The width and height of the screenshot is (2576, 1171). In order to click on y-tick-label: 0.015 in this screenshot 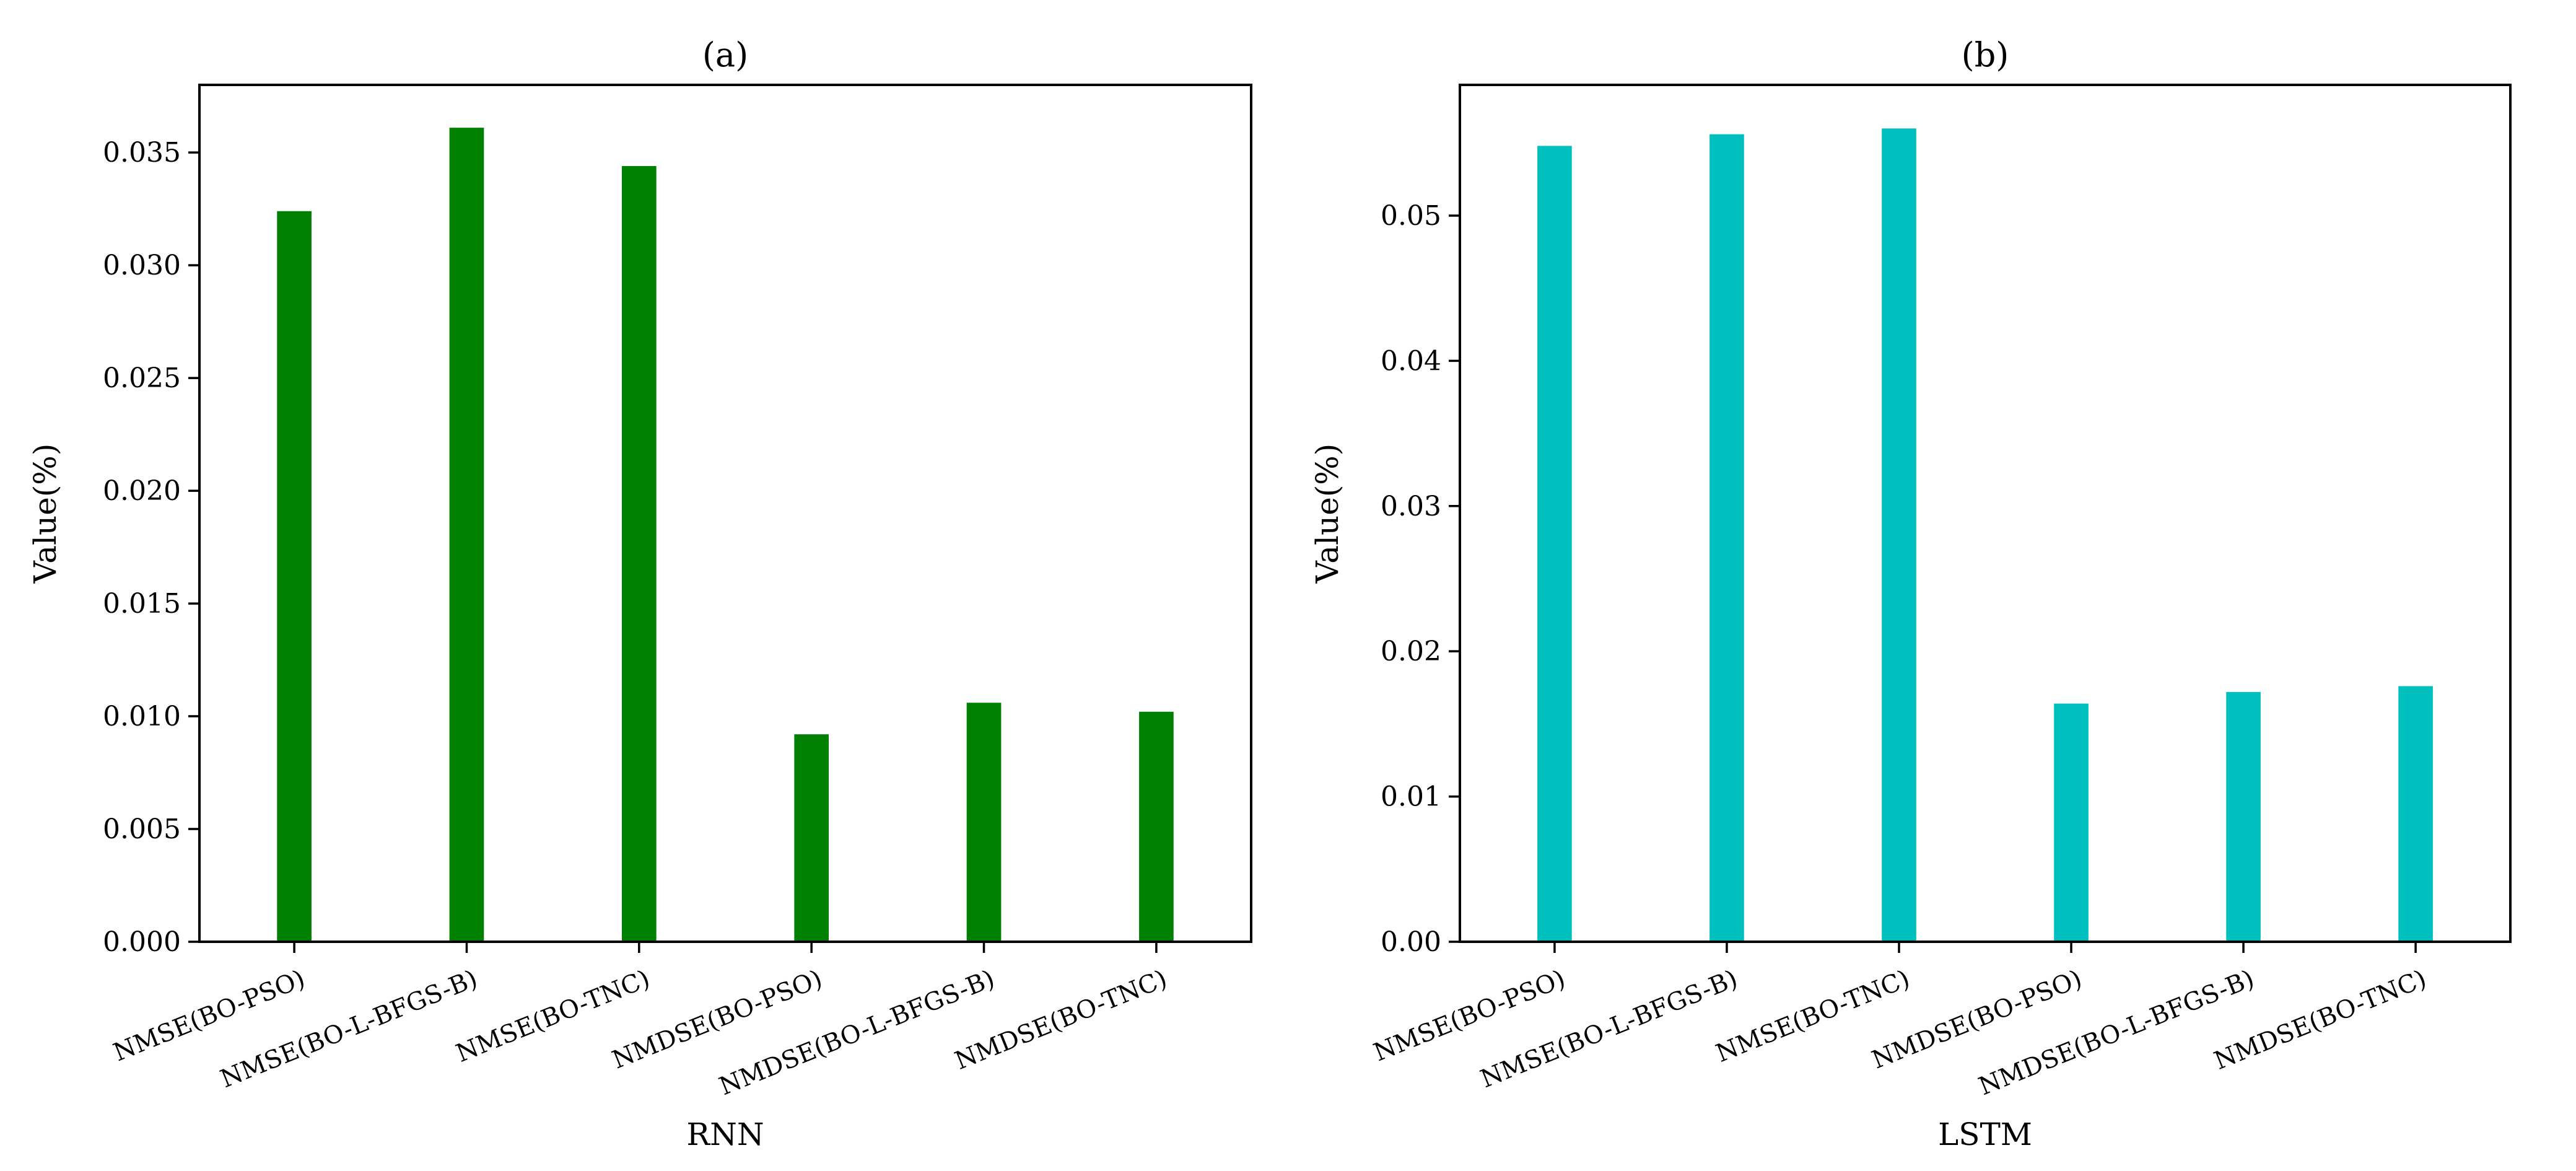, I will do `click(142, 604)`.